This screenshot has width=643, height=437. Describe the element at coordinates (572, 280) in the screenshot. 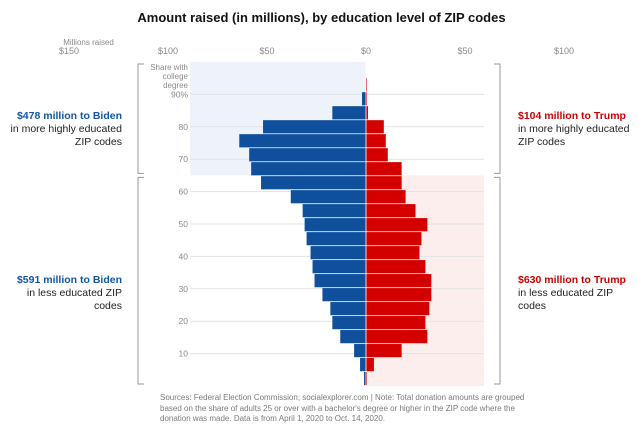

I see `annotation-bottom-right-highlight: $630 million to Trump` at that location.